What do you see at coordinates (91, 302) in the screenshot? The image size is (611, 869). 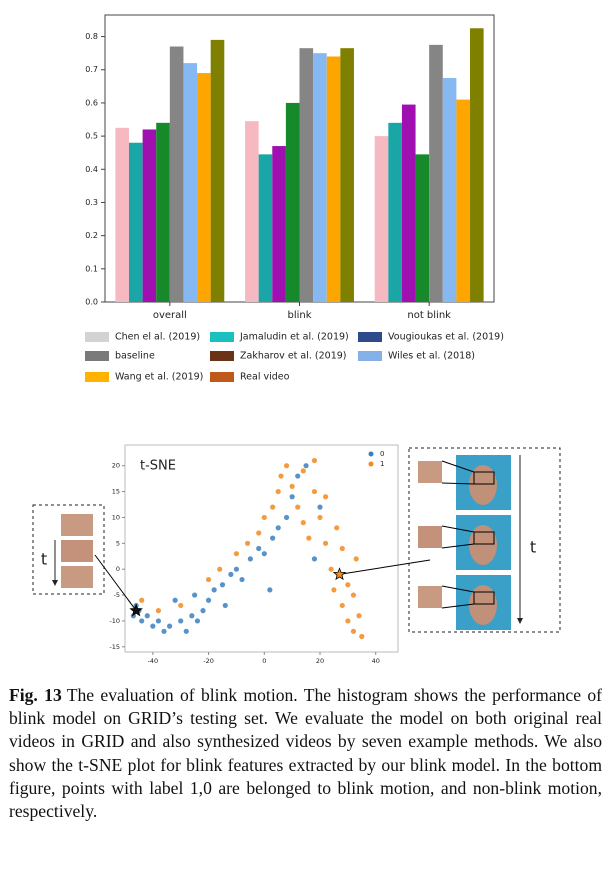 I see `y-tick-label: 0.0` at bounding box center [91, 302].